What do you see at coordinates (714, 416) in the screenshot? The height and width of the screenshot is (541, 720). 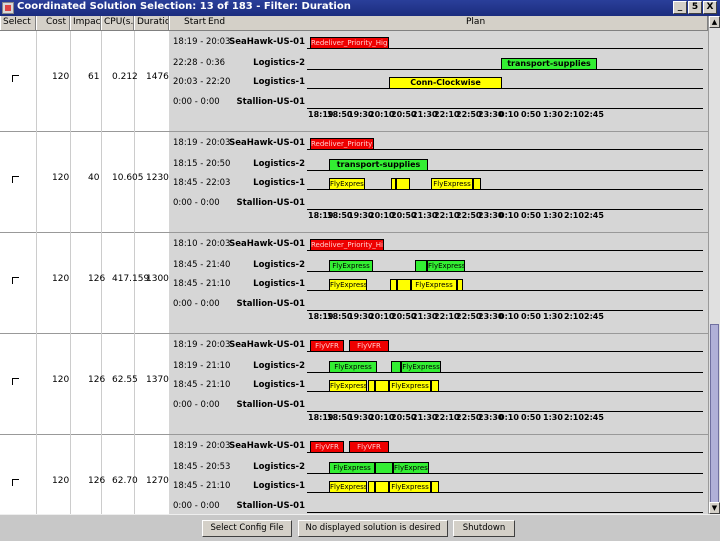 I see `scrollbar-thumb` at bounding box center [714, 416].